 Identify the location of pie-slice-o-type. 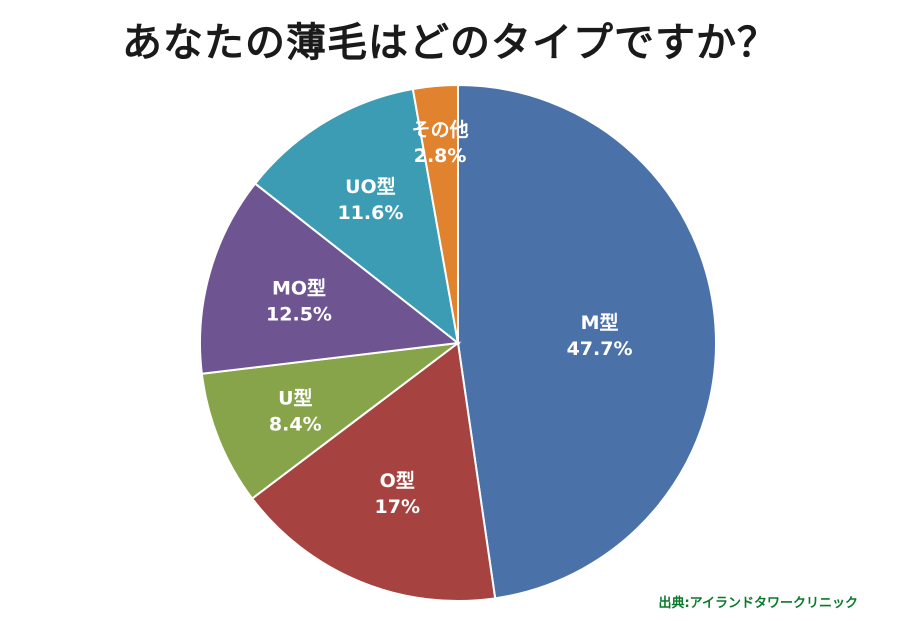
(373, 471).